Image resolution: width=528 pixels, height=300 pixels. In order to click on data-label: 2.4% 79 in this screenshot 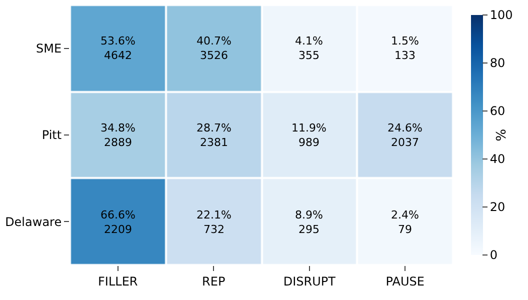, I will do `click(405, 222)`.